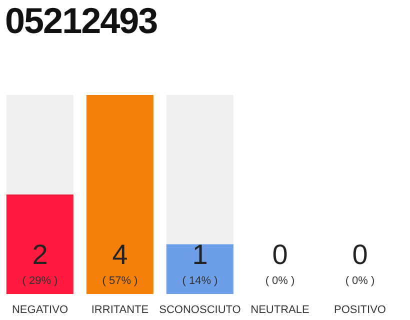  I want to click on x-tick-label: NEUTRALE, so click(280, 310).